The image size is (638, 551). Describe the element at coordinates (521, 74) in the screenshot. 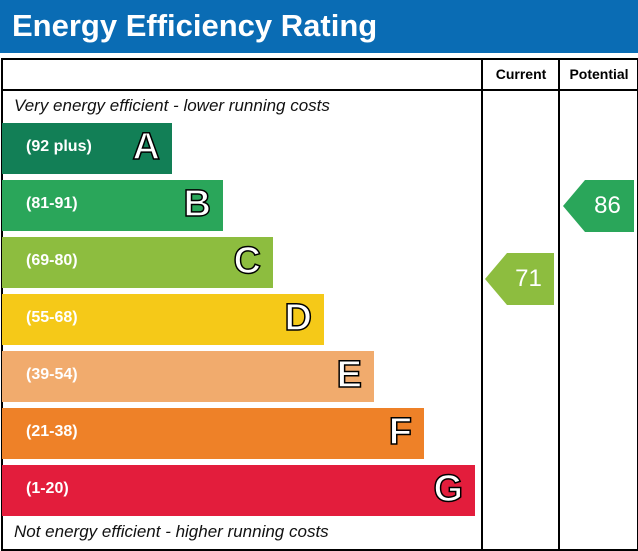

I see `current-header: Current` at that location.